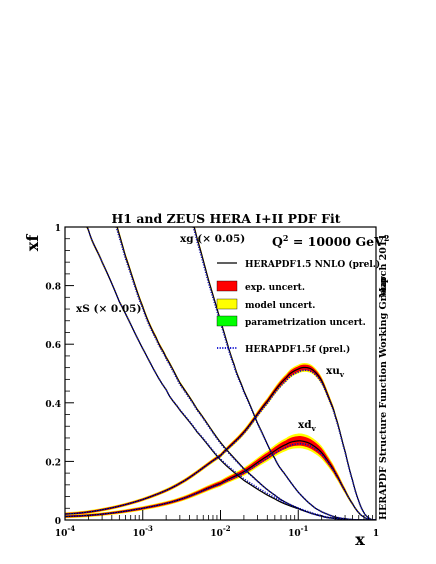 The height and width of the screenshot is (564, 436). I want to click on alt-fit-line, so click(220, 481).